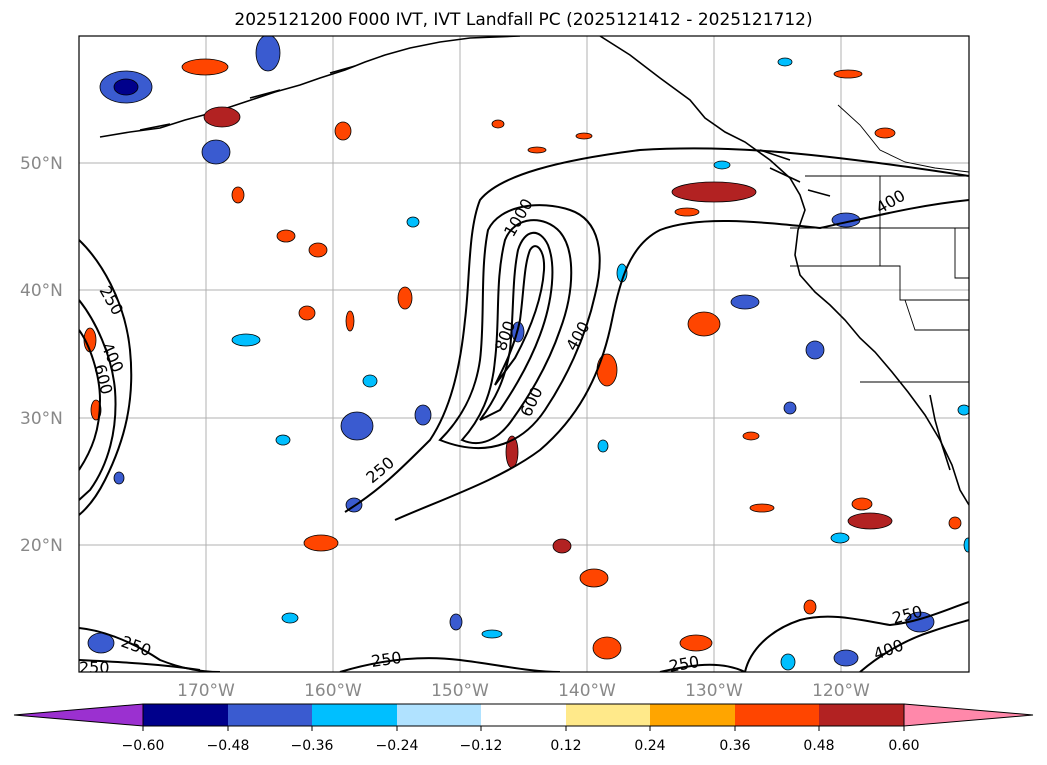  What do you see at coordinates (41, 355) in the screenshot?
I see `latitude-labels: 50°N 40°N 30°N 20°N` at bounding box center [41, 355].